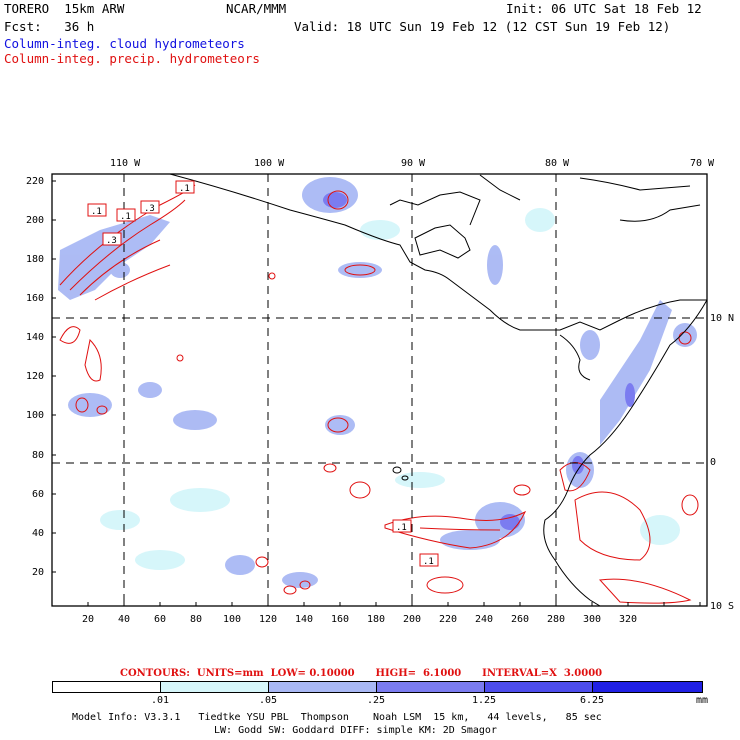  What do you see at coordinates (376, 619) in the screenshot?
I see `x-tick-label: 180` at bounding box center [376, 619].